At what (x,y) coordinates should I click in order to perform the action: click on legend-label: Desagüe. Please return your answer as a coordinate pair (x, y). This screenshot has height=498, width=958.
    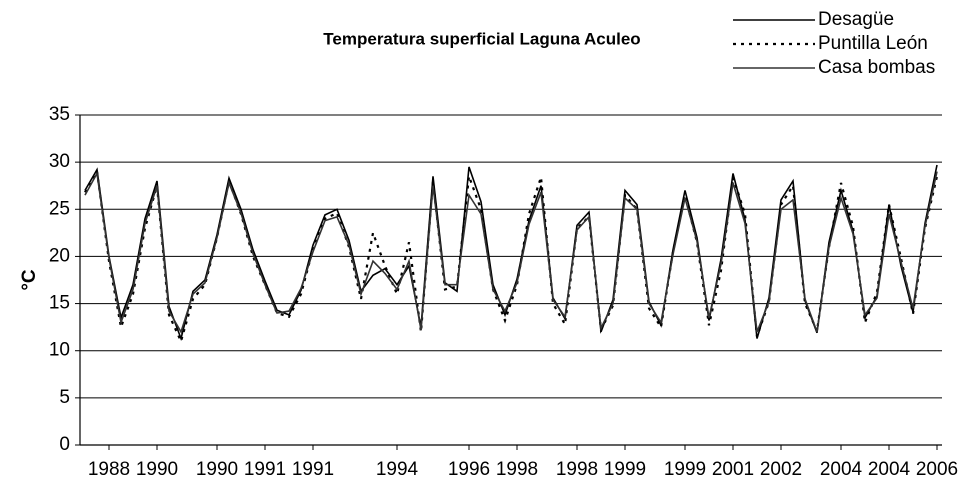
    Looking at the image, I should click on (856, 19).